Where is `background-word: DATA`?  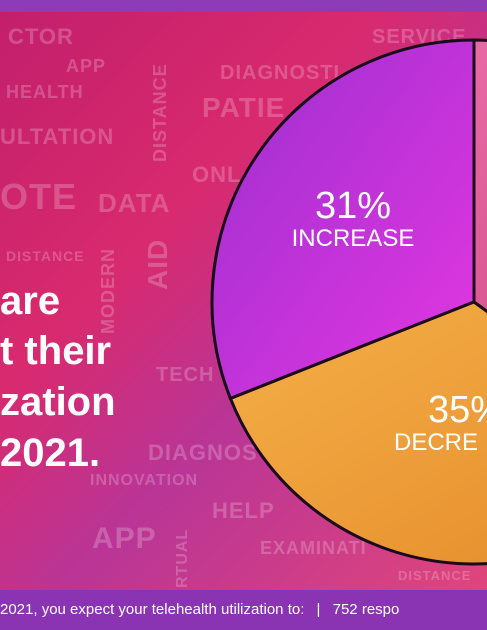
background-word: DATA is located at coordinates (134, 203).